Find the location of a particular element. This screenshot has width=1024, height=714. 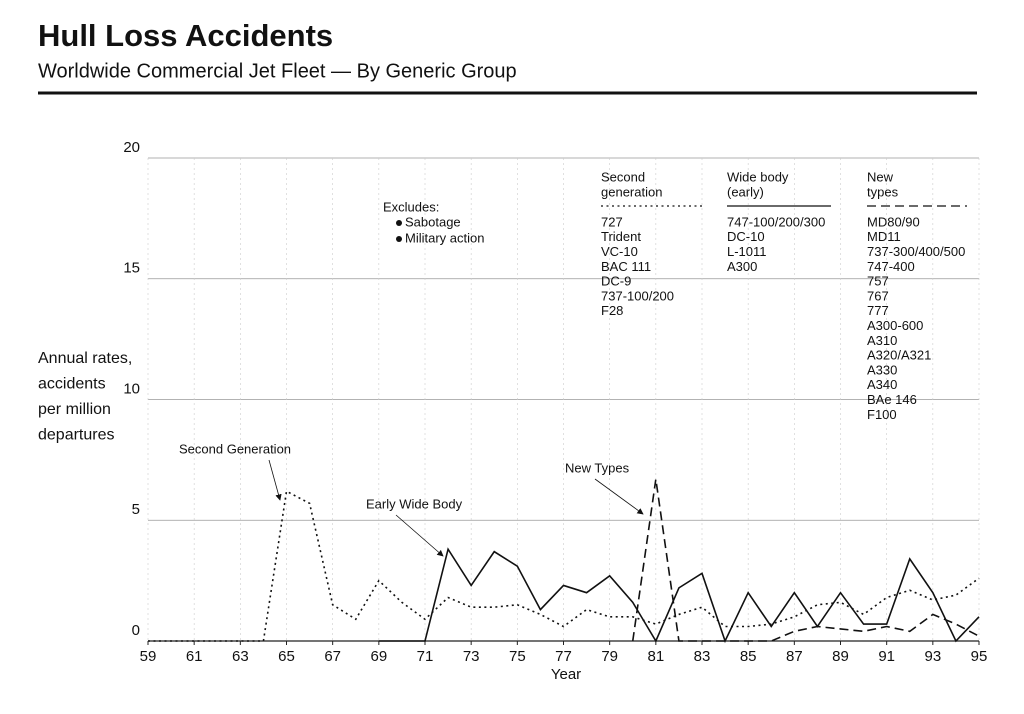

y-axis-label: accidents is located at coordinates (72, 384).